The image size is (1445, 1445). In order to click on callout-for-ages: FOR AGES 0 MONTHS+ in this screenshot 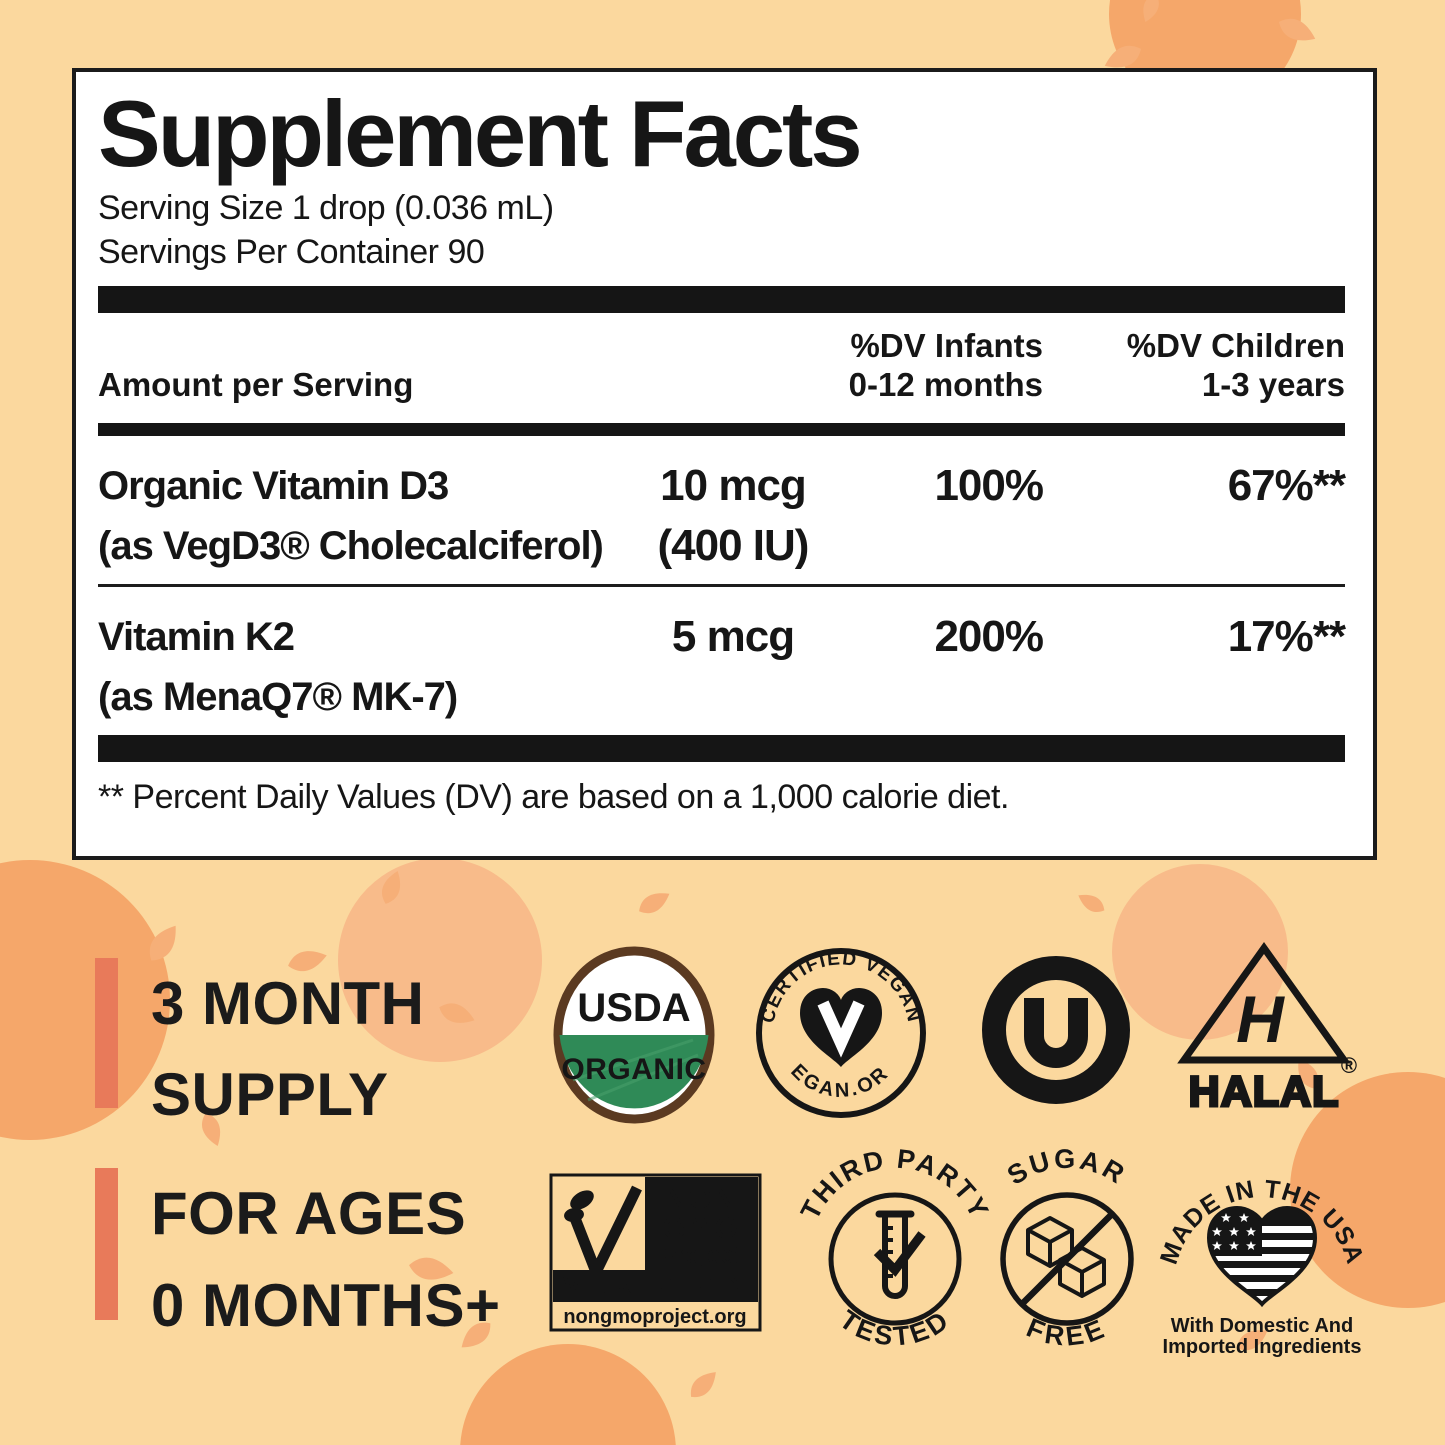, I will do `click(298, 1260)`.